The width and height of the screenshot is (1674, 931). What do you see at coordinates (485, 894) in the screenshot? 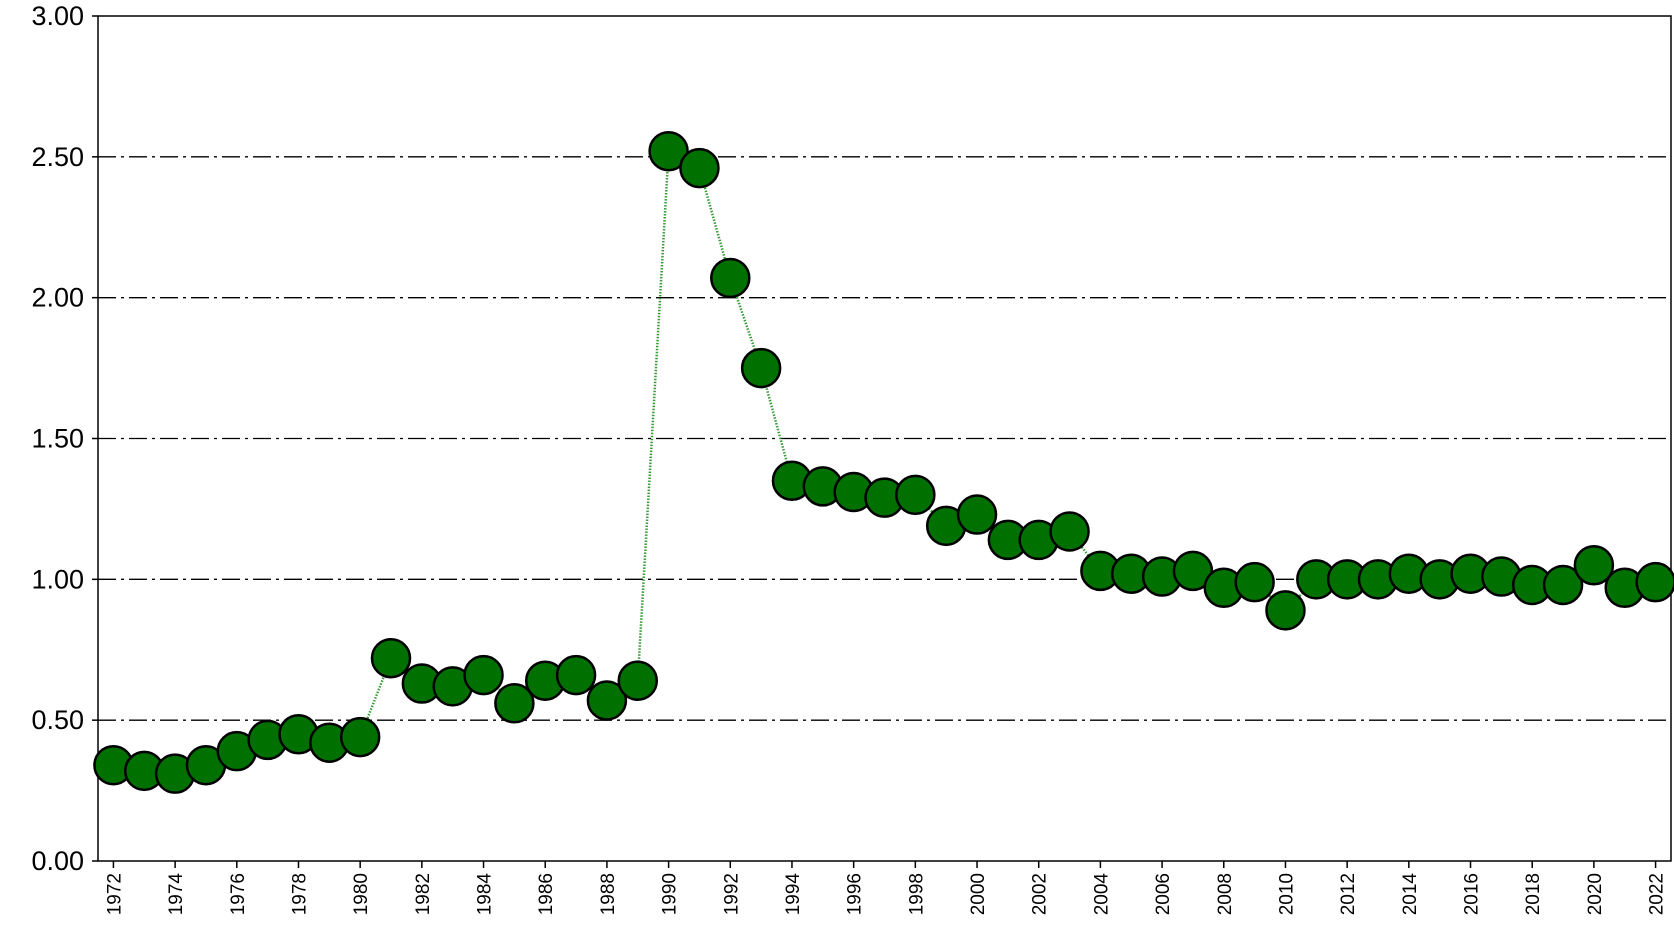
I see `x-tick-label: 1984` at bounding box center [485, 894].